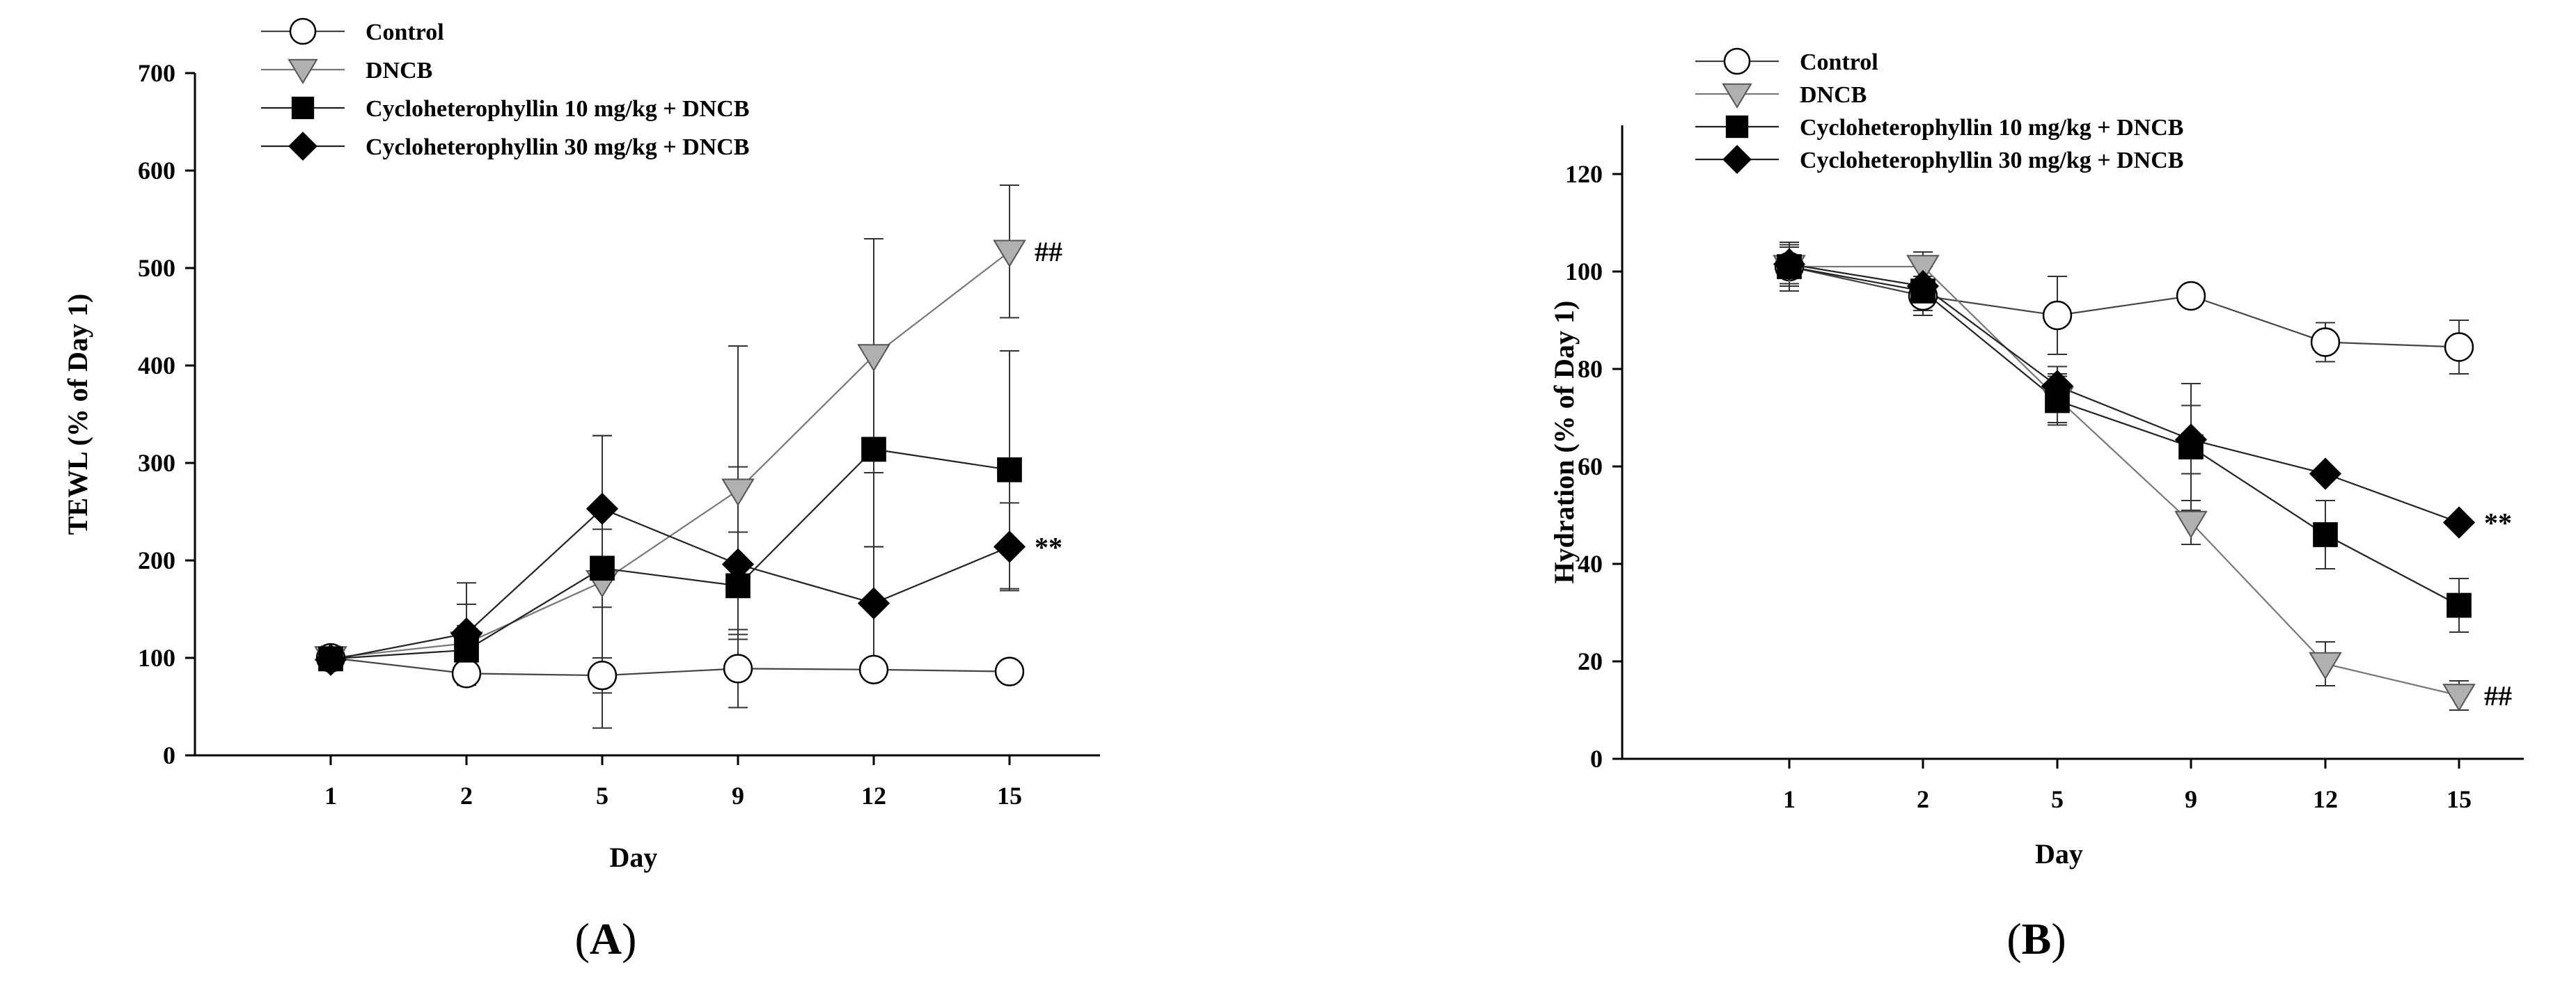  Describe the element at coordinates (1590, 564) in the screenshot. I see `y-tick-label: 40` at that location.